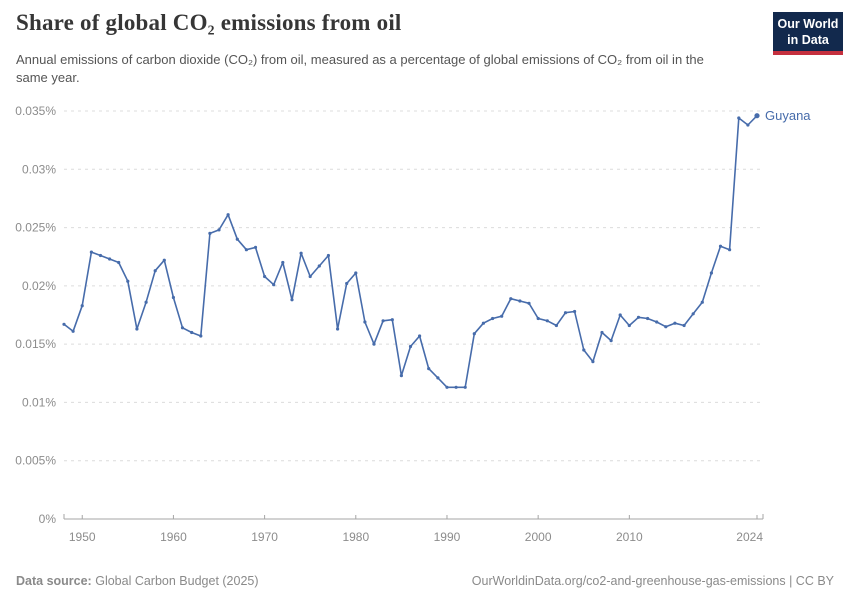 Image resolution: width=850 pixels, height=600 pixels. Describe the element at coordinates (808, 40) in the screenshot. I see `owid-logo-line2: in Data` at that location.